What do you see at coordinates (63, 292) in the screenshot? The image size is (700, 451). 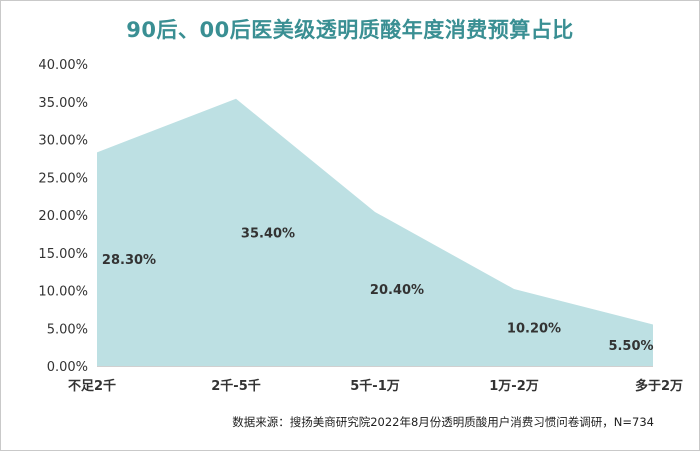 I see `y-tick-label: 10.00%` at bounding box center [63, 292].